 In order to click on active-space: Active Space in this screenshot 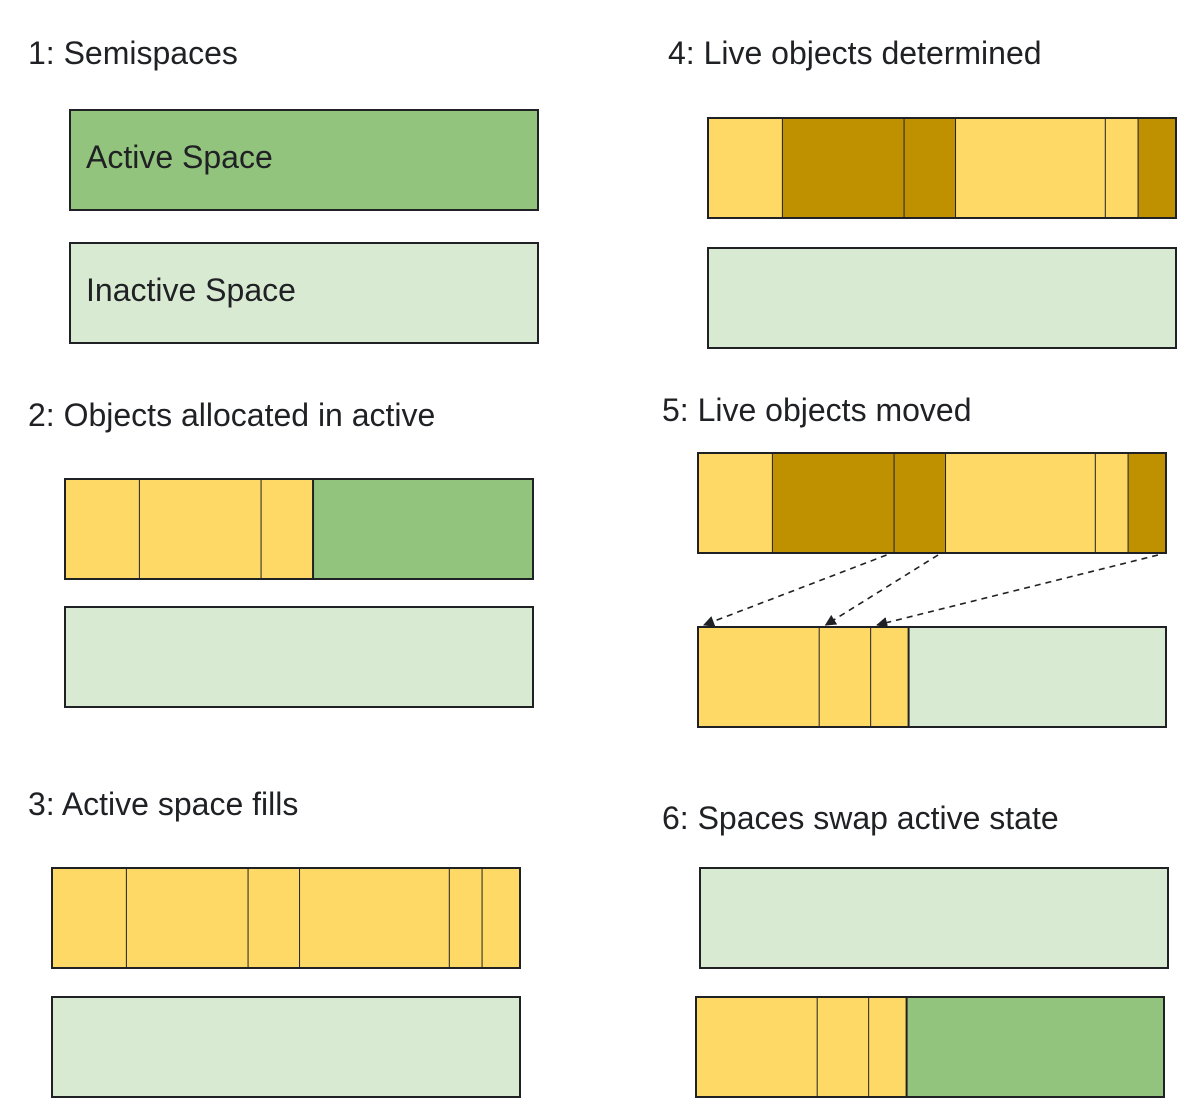, I will do `click(304, 160)`.